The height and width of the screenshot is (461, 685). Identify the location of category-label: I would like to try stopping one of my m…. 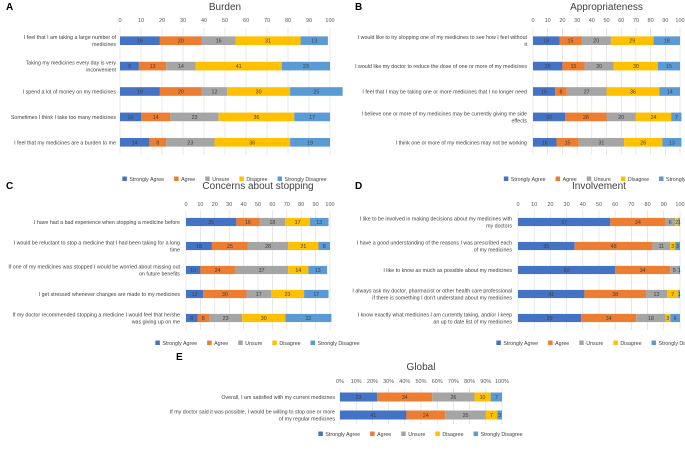
(443, 38).